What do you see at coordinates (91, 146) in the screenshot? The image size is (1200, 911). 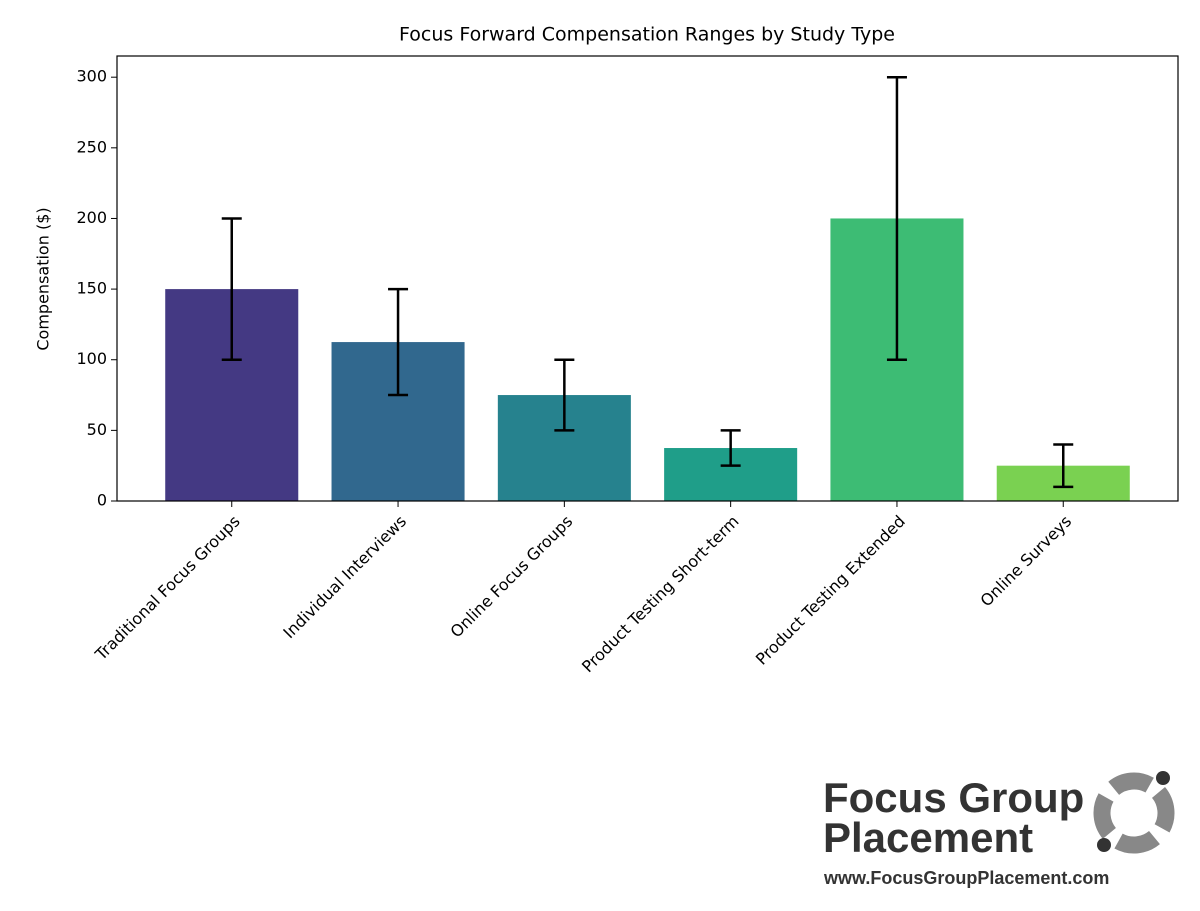 I see `y-tick-label: 250` at bounding box center [91, 146].